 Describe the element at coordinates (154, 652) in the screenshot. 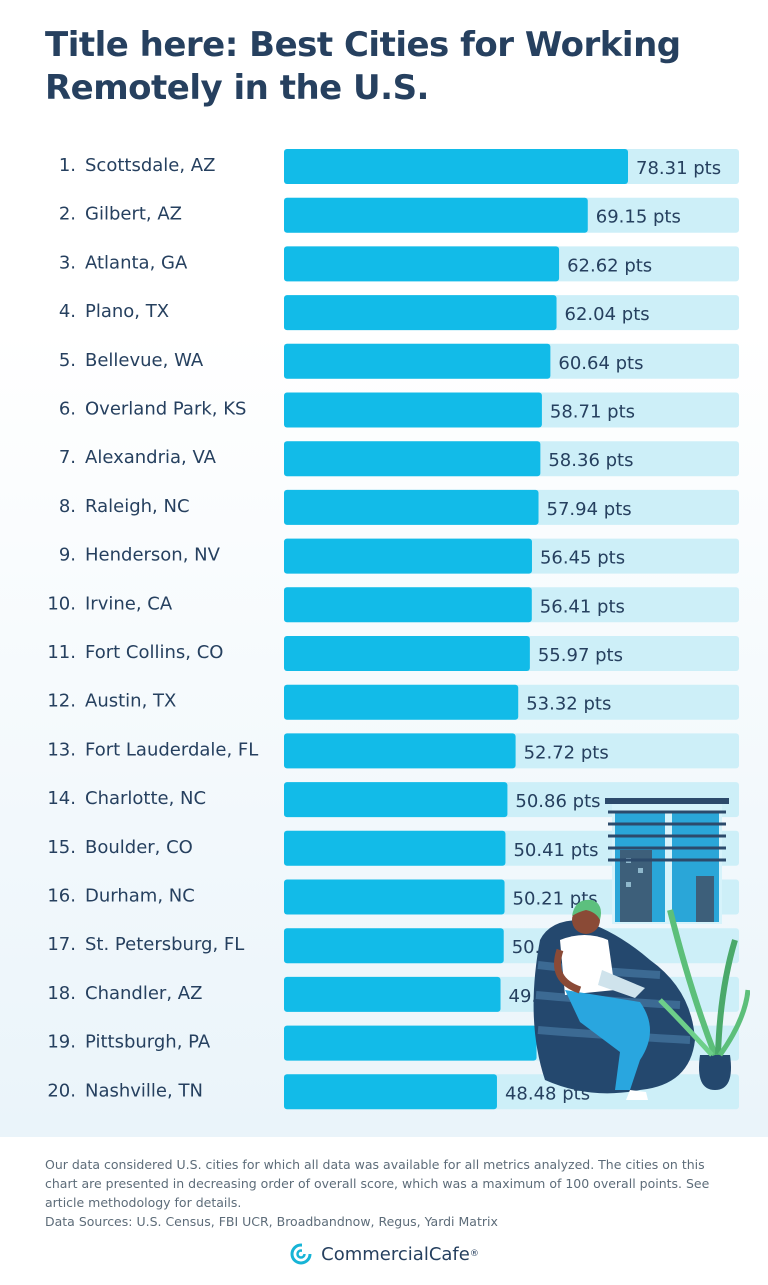

I see `city-label: Fort Collins, CO` at that location.